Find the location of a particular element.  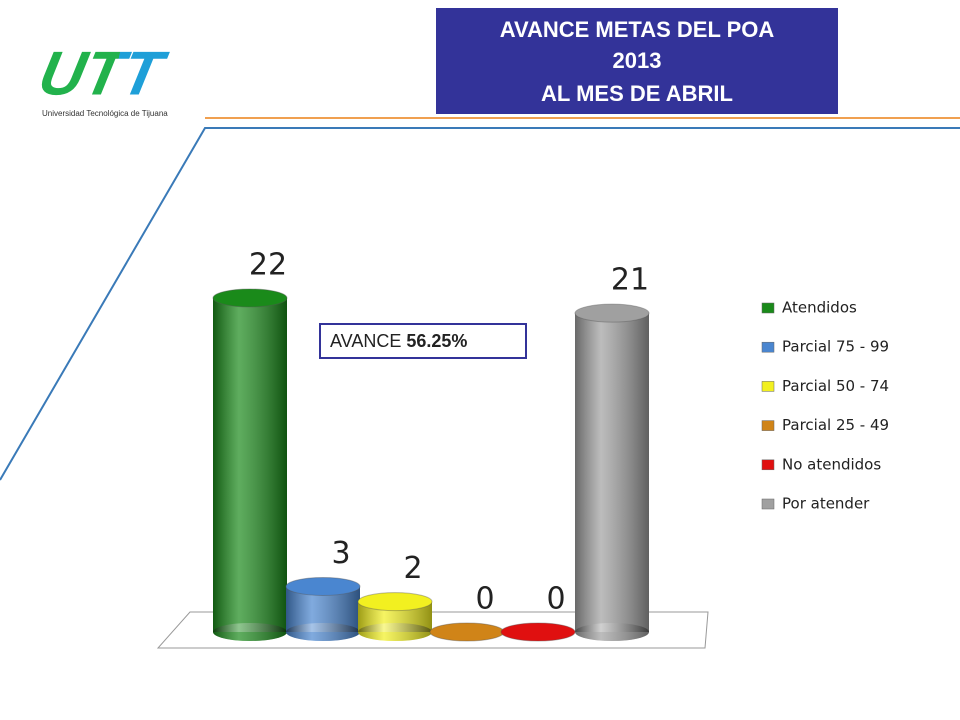

data-label: 21 is located at coordinates (630, 280).